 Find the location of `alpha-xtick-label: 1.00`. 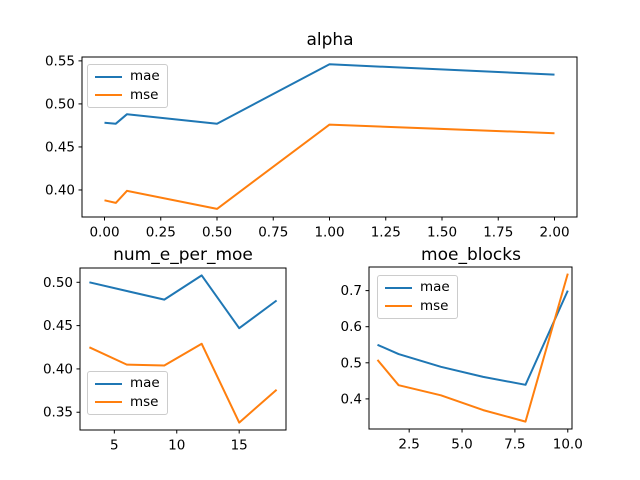

alpha-xtick-label: 1.00 is located at coordinates (329, 233).